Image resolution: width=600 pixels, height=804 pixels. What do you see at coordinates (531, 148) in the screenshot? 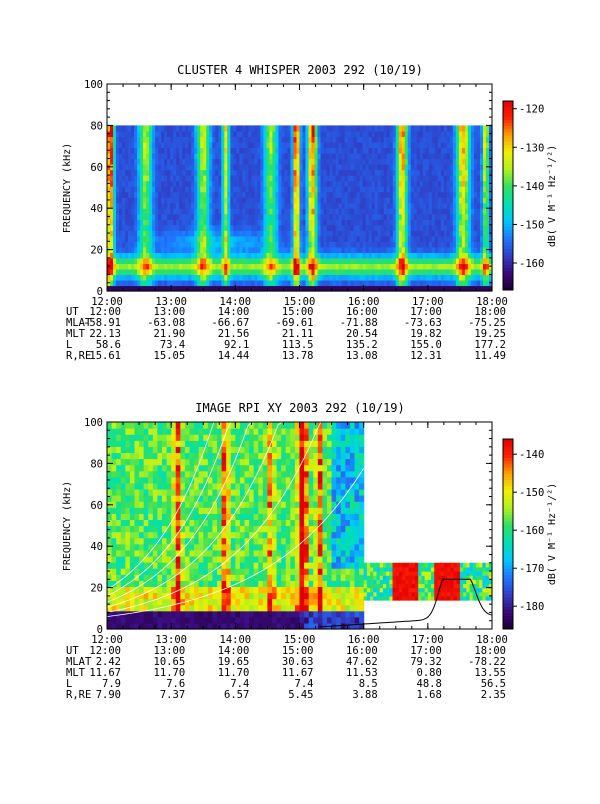
I see `colorbar-tick-label: -130` at bounding box center [531, 148].